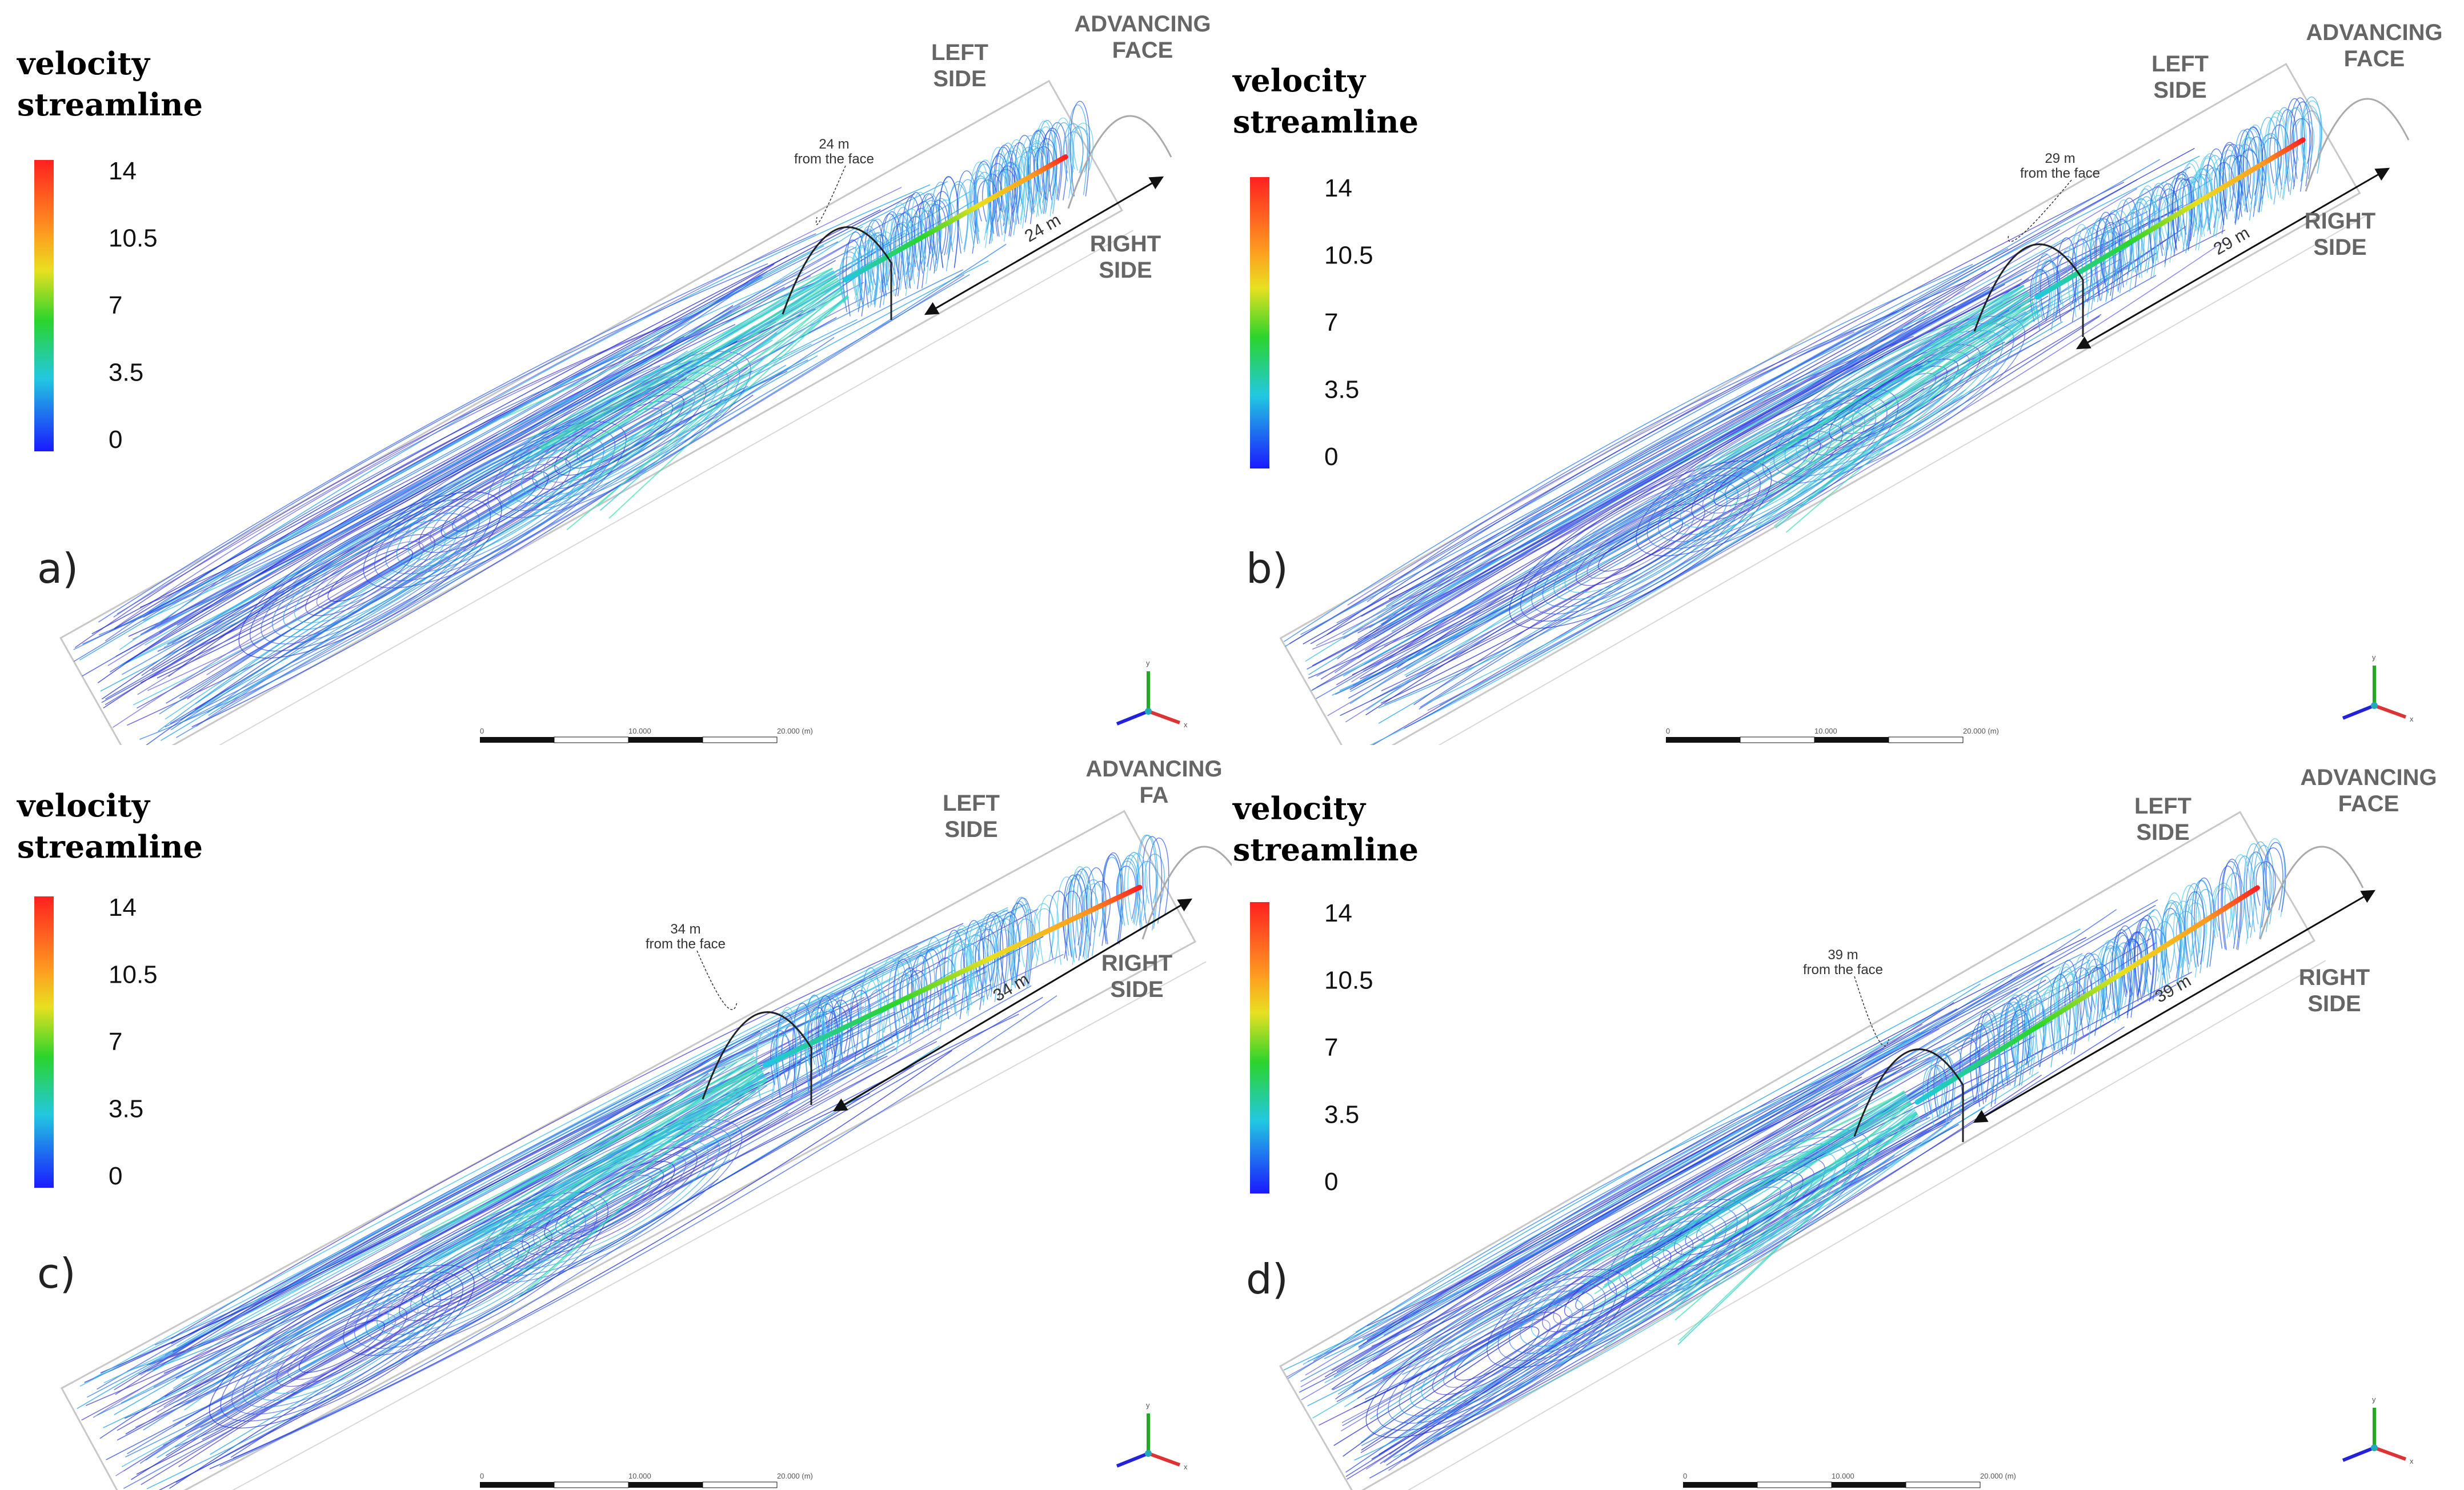  Describe the element at coordinates (2028, 290) in the screenshot. I see `cross-section-marker` at that location.